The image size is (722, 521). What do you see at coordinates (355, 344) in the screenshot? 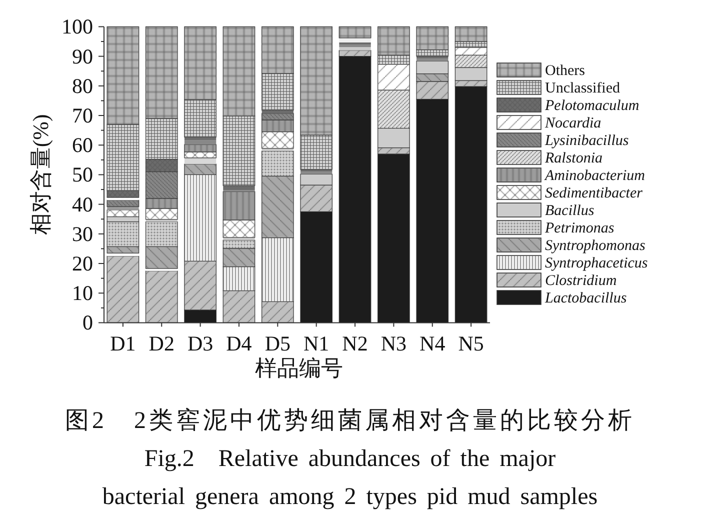
I see `x-tick-label: N2` at bounding box center [355, 344].